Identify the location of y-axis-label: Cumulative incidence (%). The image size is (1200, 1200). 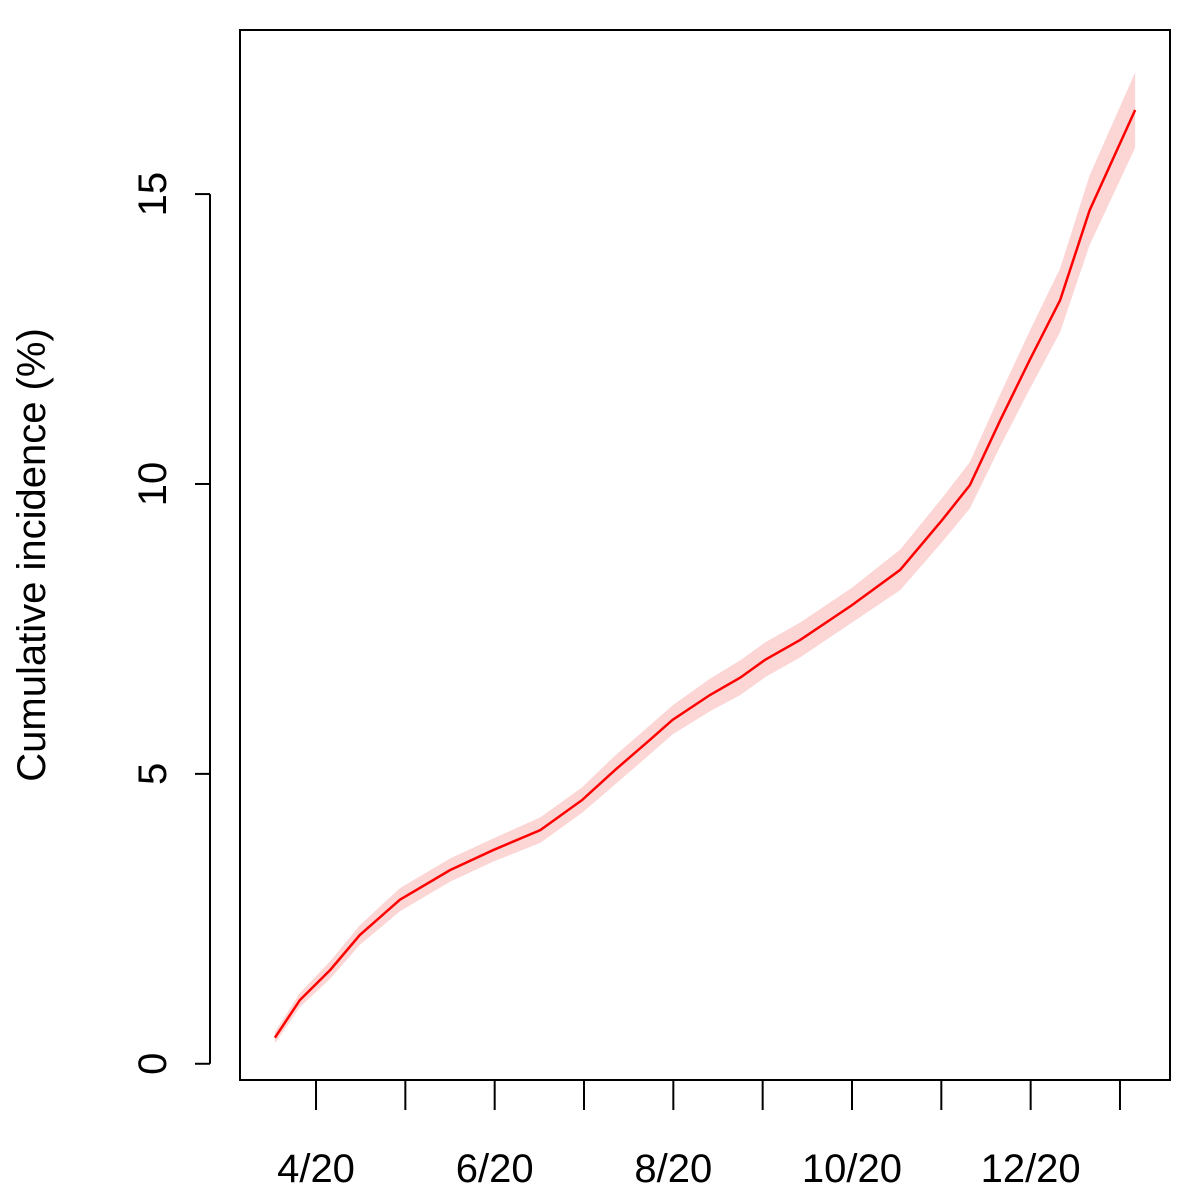
(32, 555).